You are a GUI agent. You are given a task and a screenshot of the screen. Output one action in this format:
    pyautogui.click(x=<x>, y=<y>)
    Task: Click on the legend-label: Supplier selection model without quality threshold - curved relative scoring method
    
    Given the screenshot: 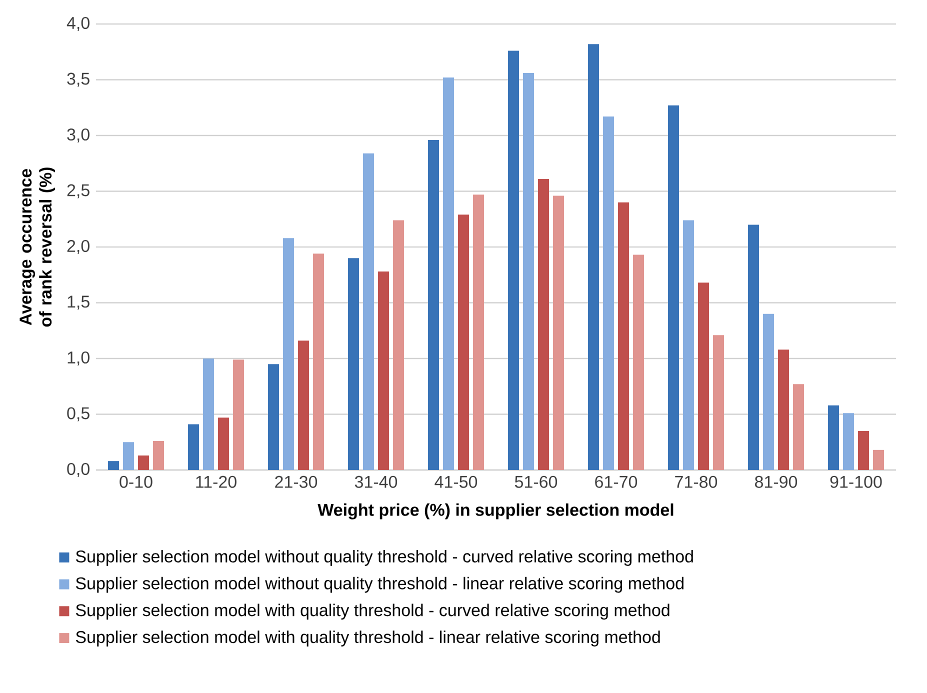 What is the action you would take?
    pyautogui.click(x=384, y=558)
    